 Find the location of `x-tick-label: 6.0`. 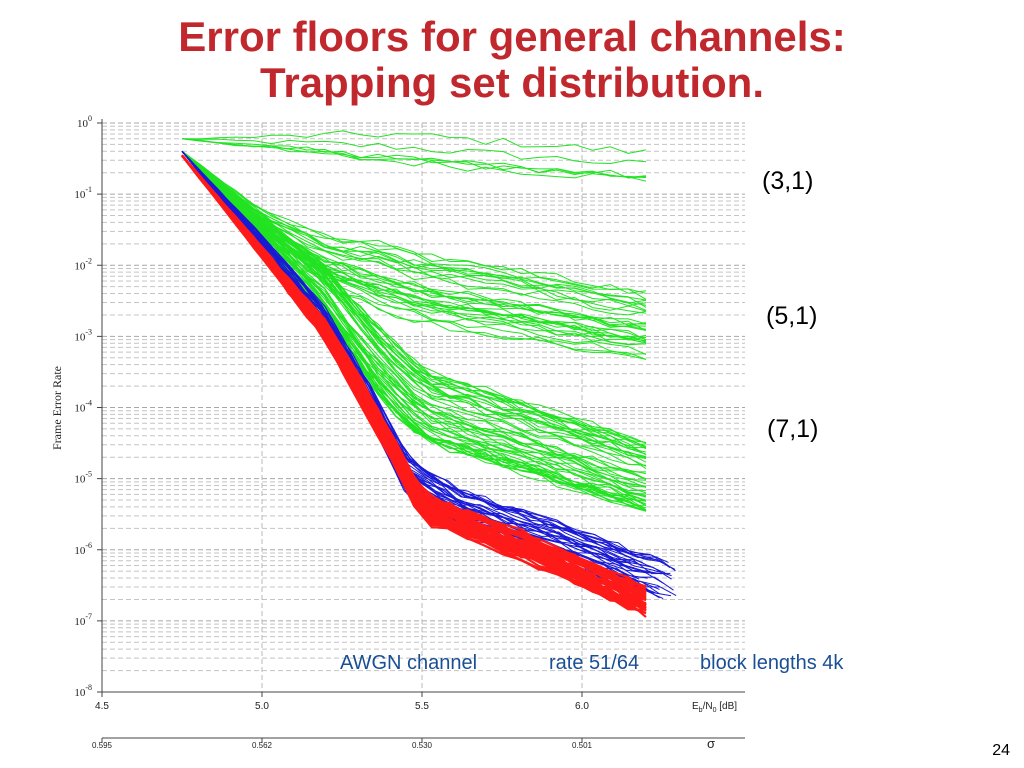

x-tick-label: 6.0 is located at coordinates (582, 706).